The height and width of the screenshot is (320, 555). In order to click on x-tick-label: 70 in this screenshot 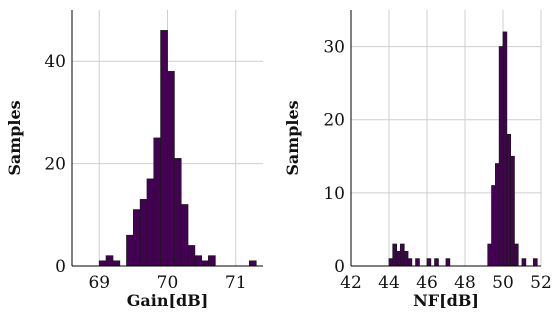, I will do `click(168, 283)`.